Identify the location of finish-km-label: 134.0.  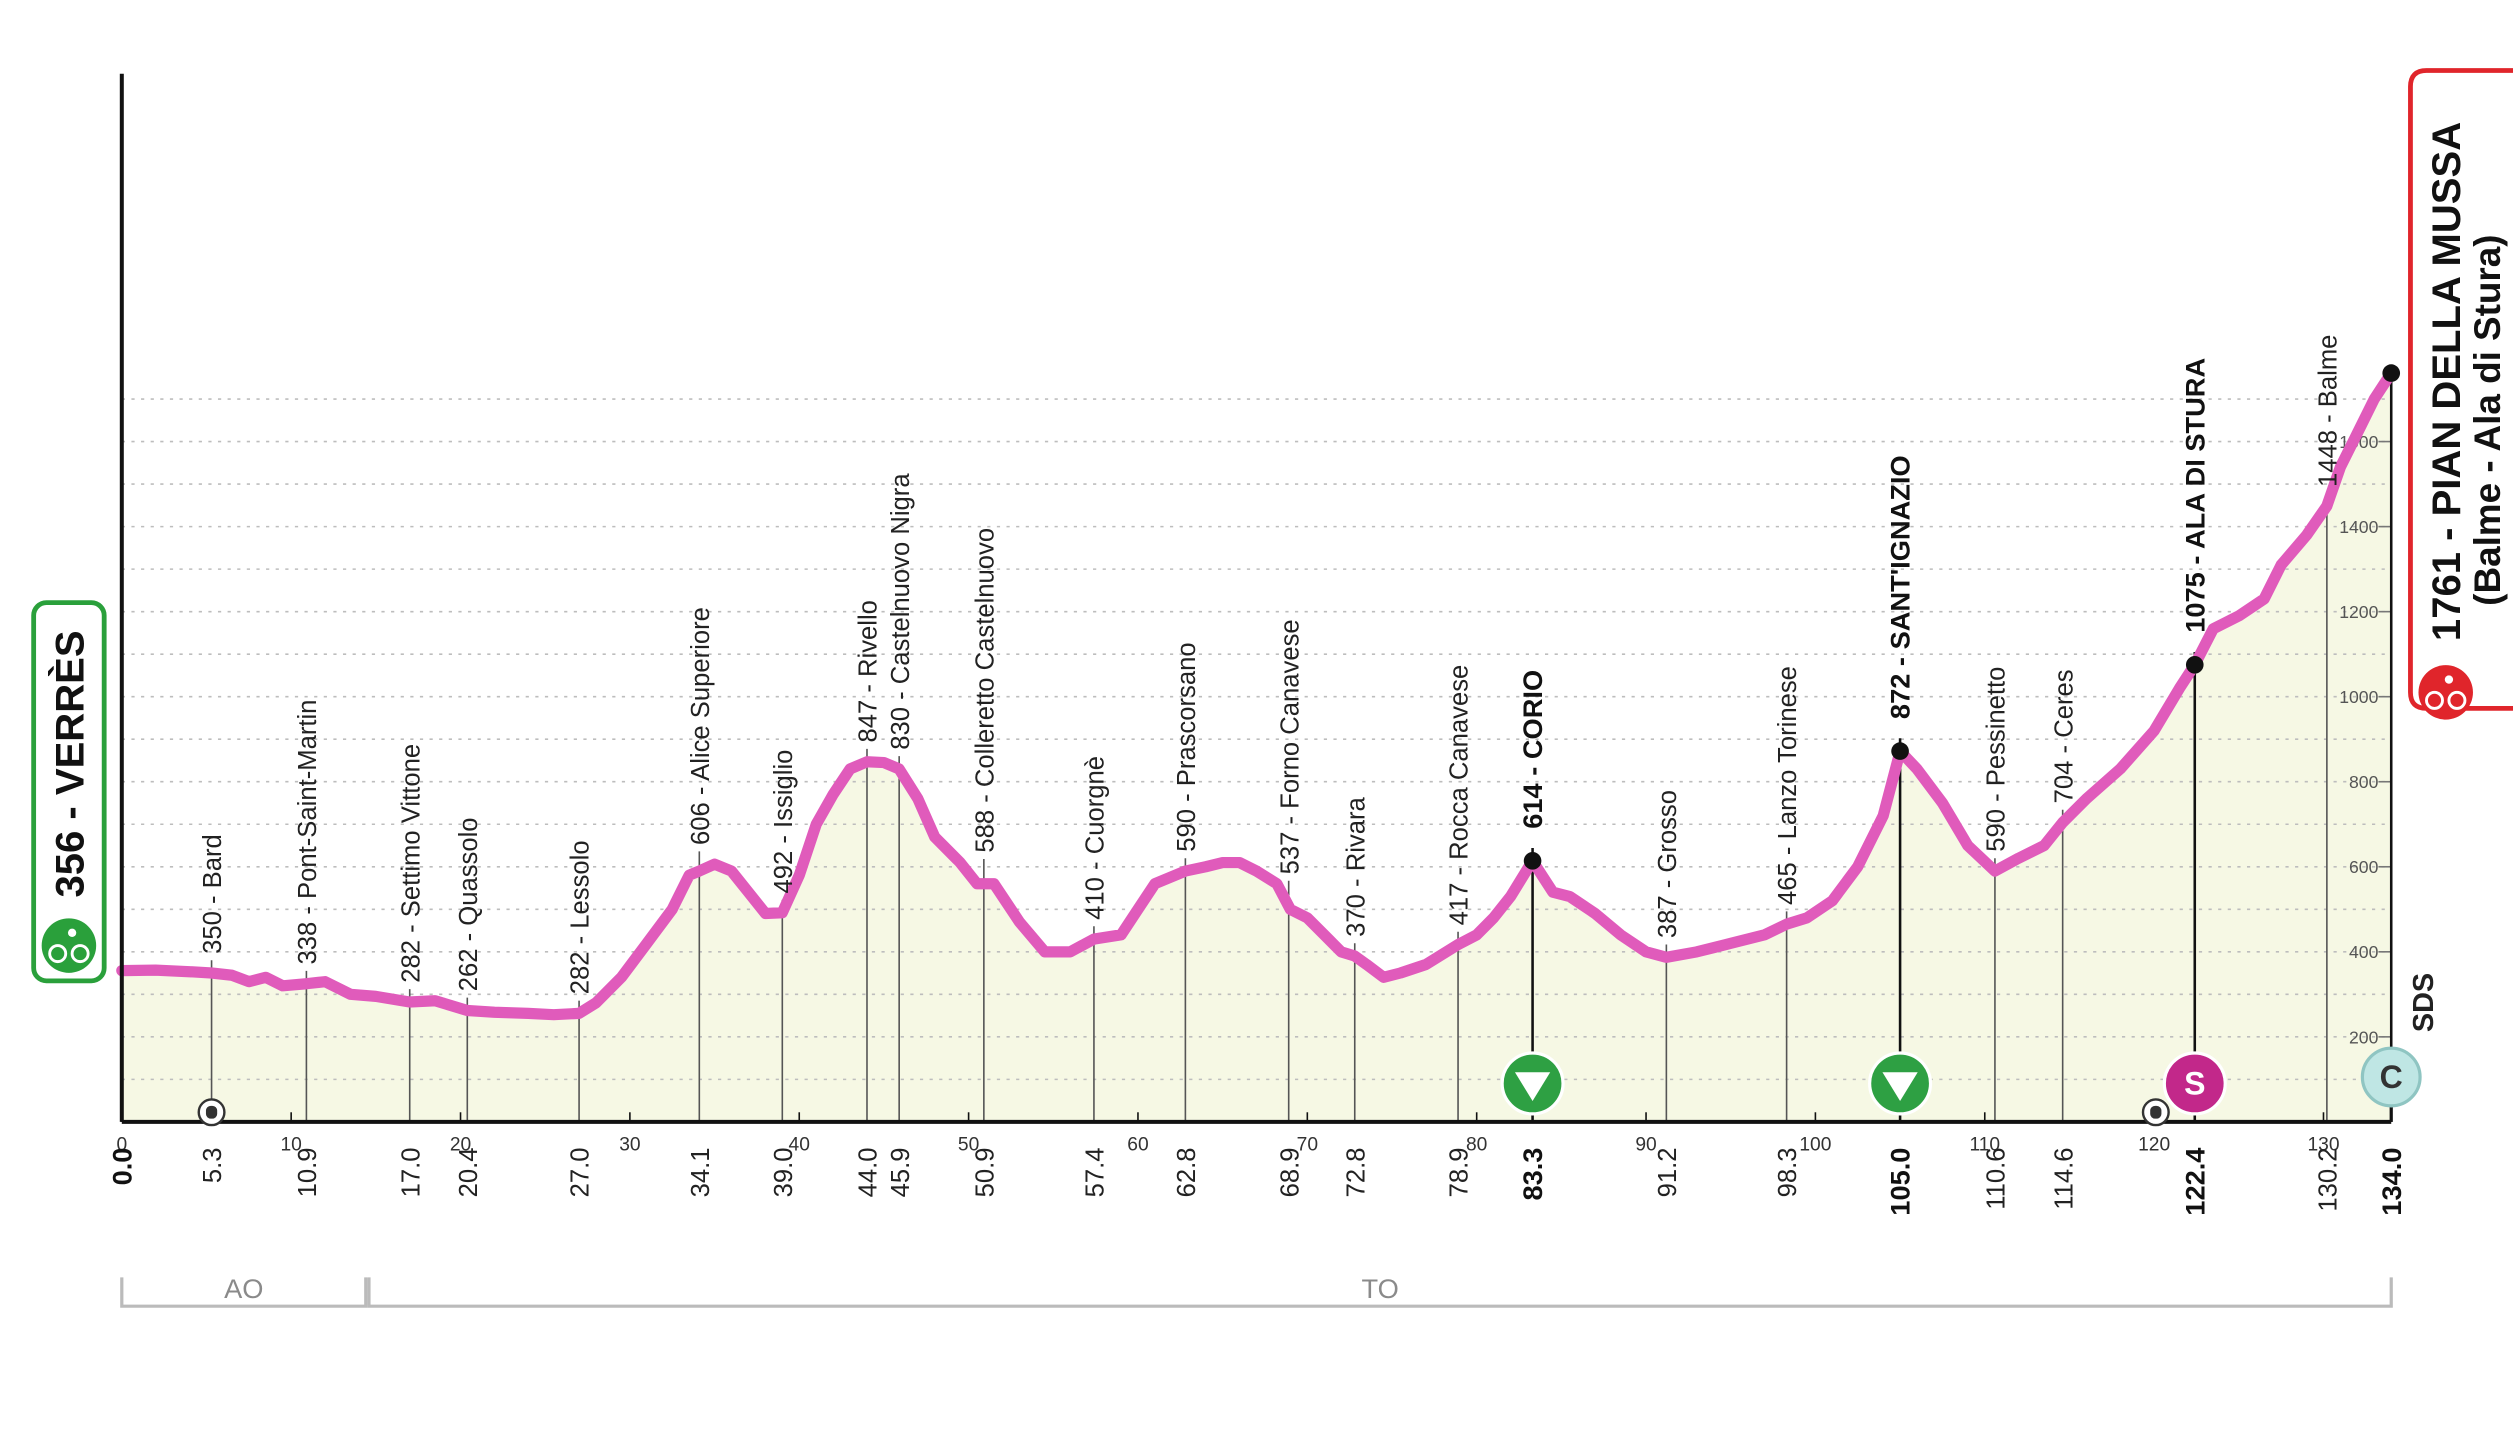
(2391, 1182).